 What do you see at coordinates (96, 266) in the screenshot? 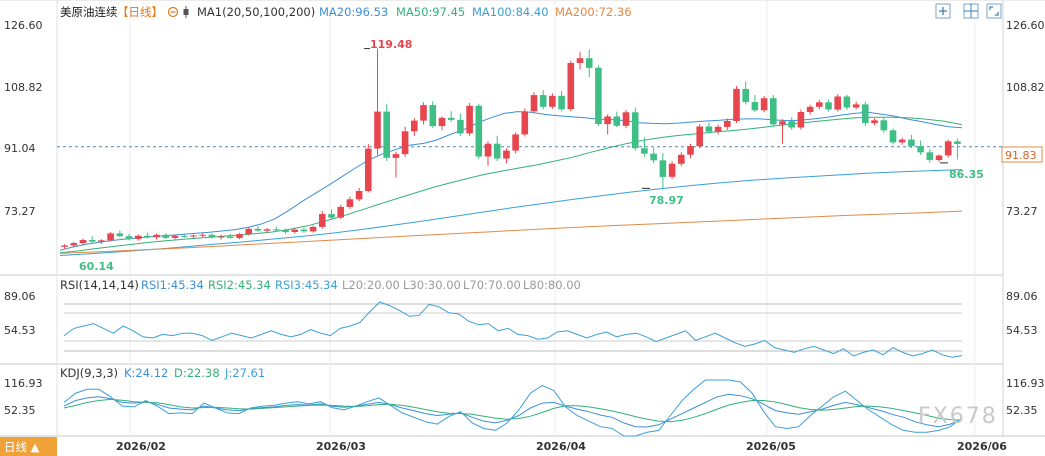
I see `low-annotation-1: 60.14` at bounding box center [96, 266].